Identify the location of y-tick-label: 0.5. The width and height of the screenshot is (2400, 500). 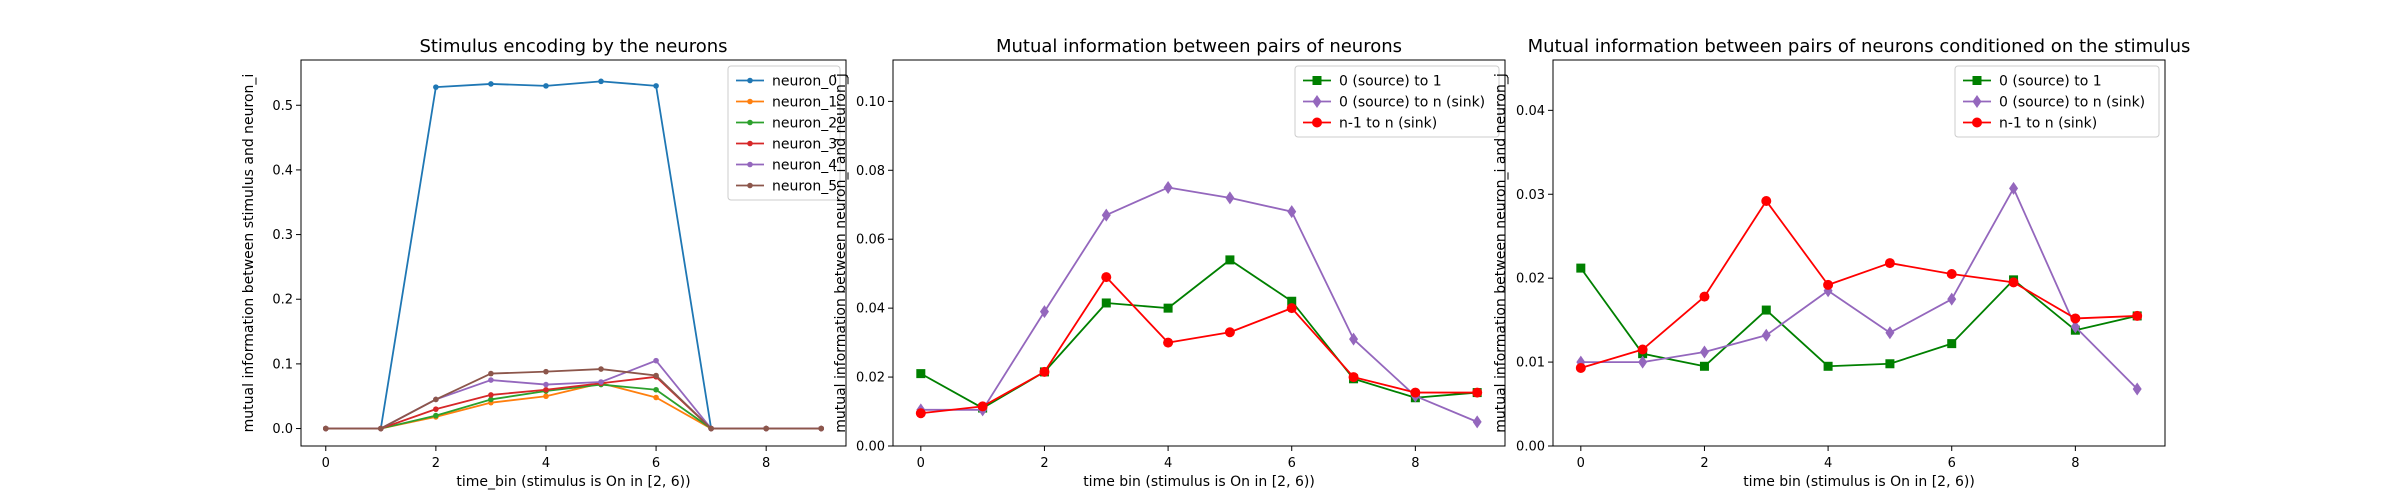
(282, 106).